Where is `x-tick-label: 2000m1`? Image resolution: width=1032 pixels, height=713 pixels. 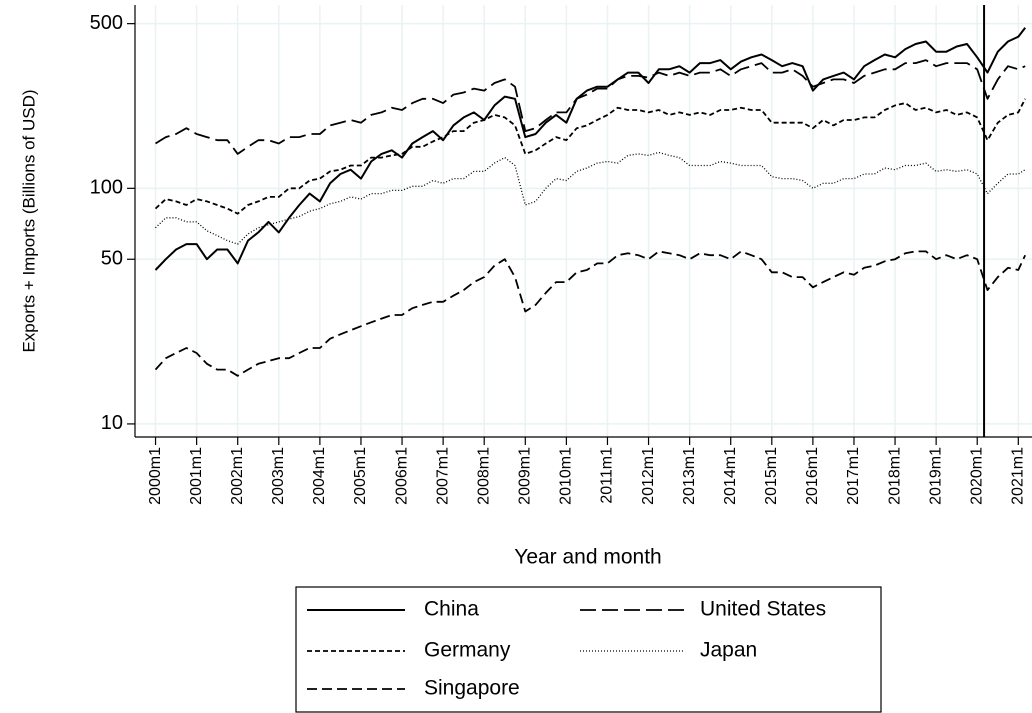
x-tick-label: 2000m1 is located at coordinates (155, 476).